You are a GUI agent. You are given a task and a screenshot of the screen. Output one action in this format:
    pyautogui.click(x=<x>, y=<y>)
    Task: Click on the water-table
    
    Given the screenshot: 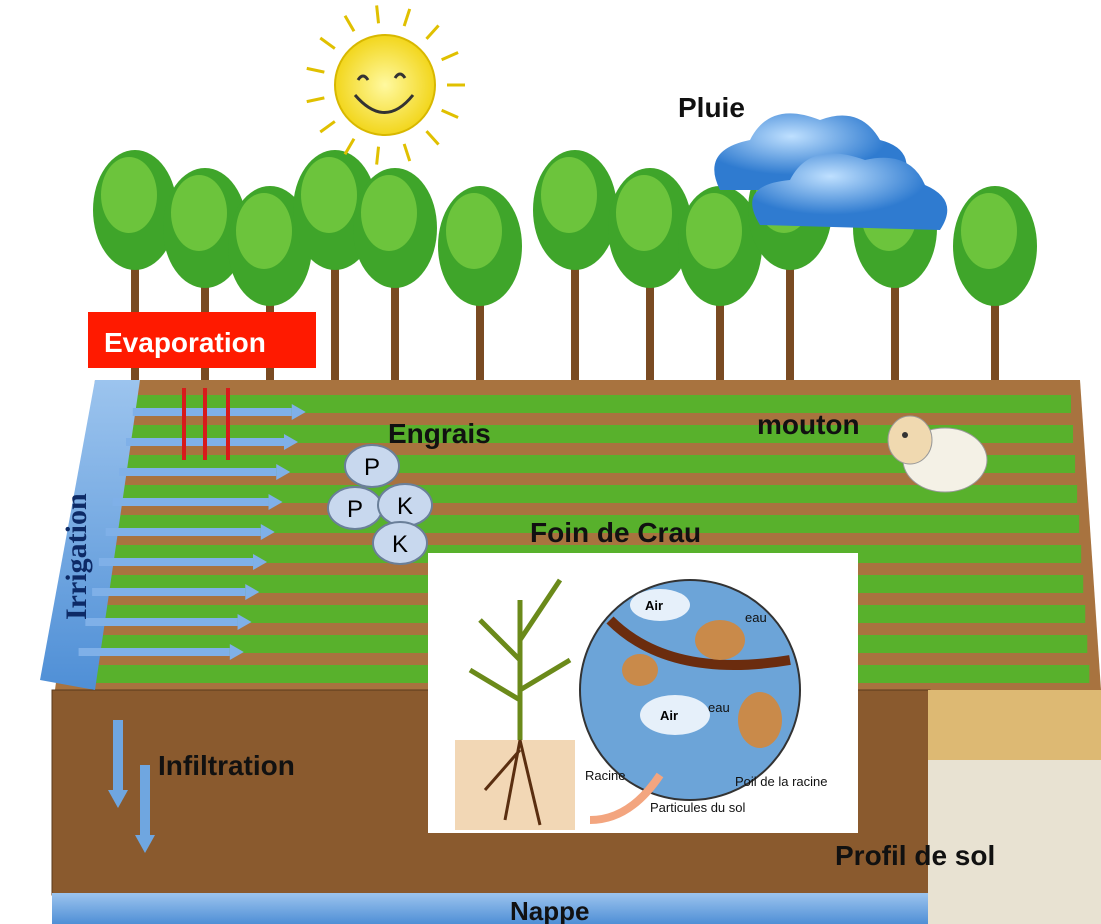 What is the action you would take?
    pyautogui.click(x=576, y=908)
    